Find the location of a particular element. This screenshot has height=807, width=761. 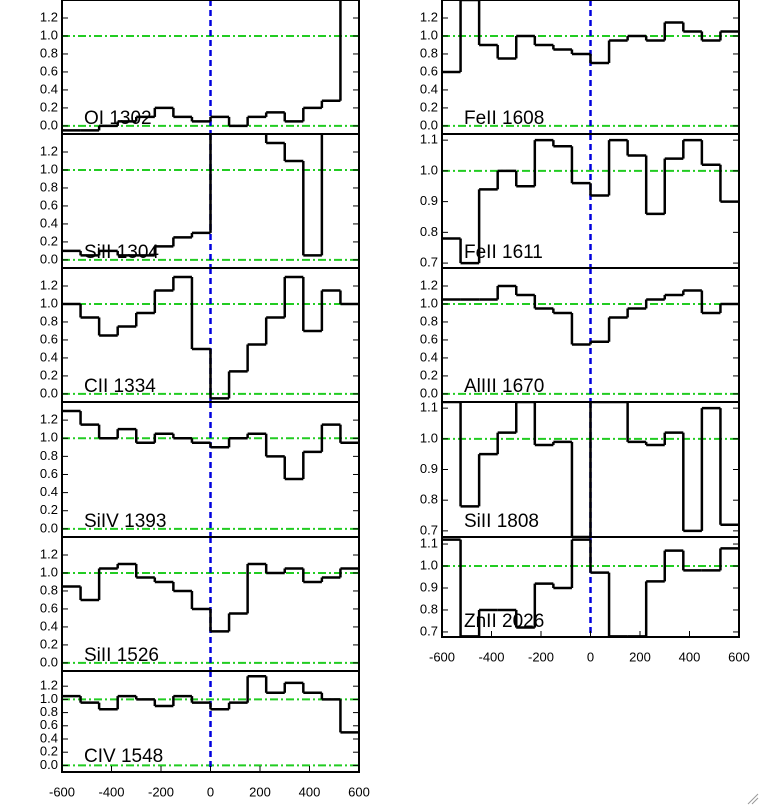

panel: 0.0 0.2 0.4 0.6 0.8 1.0 1.2 FeII 1608 is located at coordinates (580, 67).